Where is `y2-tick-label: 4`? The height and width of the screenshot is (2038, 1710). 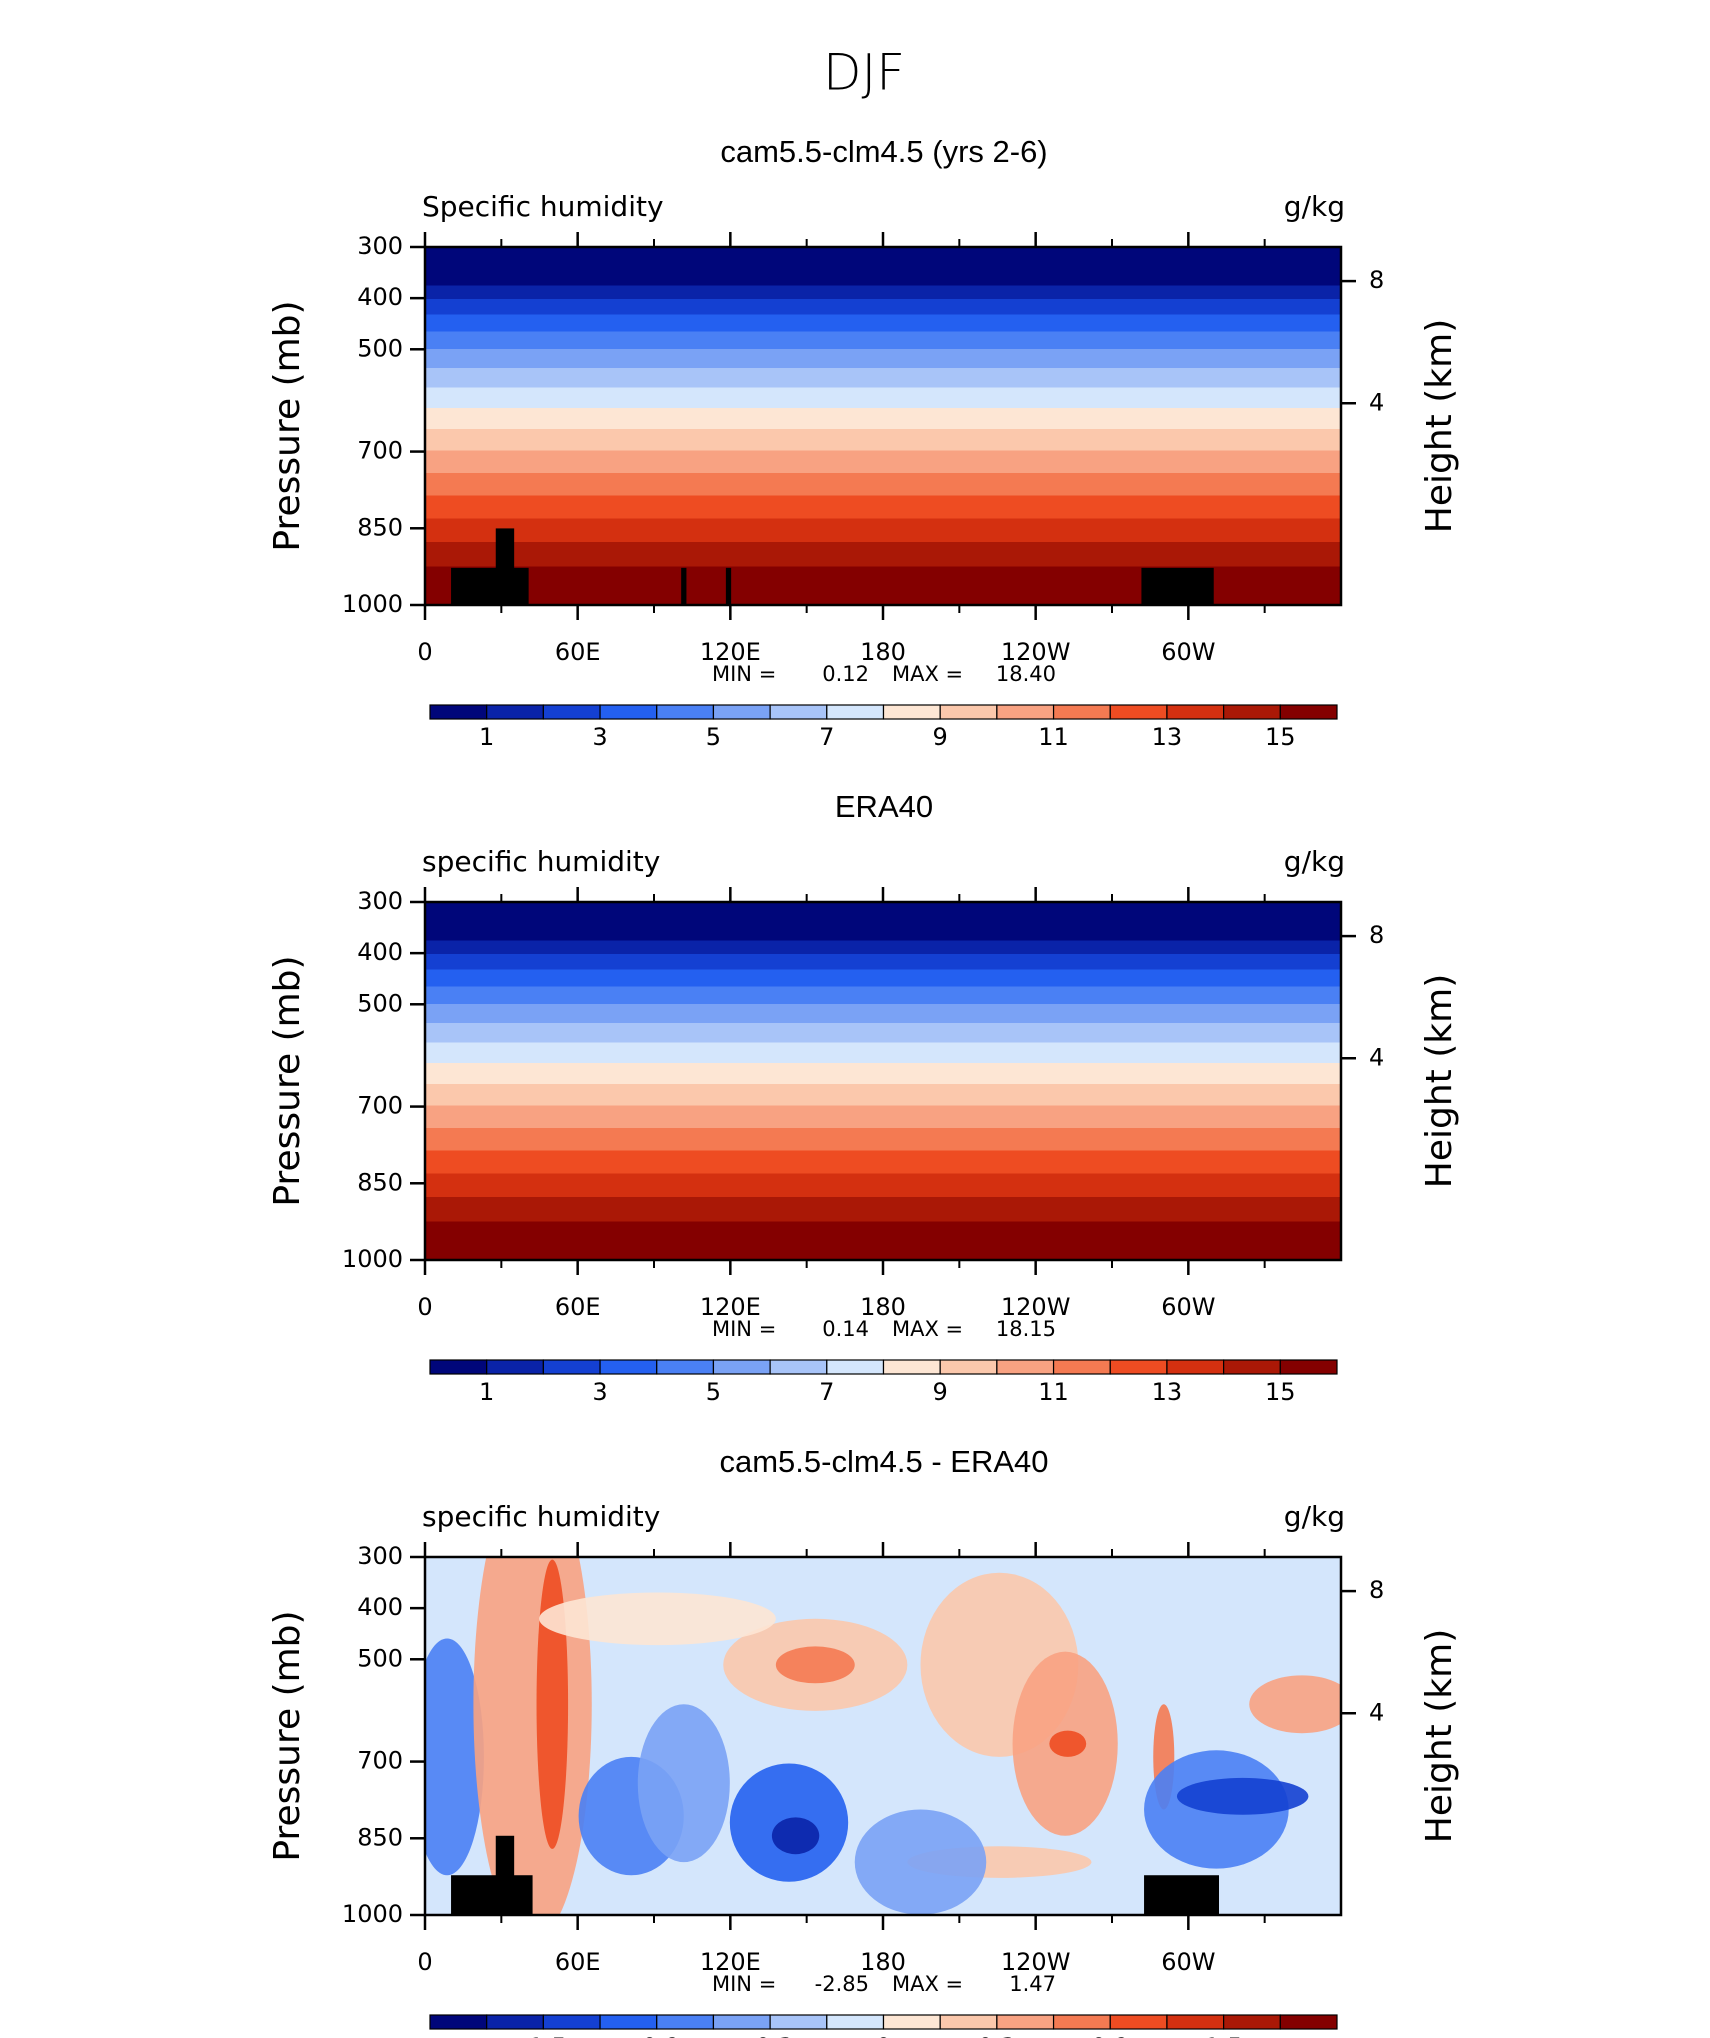
y2-tick-label: 4 is located at coordinates (1376, 402).